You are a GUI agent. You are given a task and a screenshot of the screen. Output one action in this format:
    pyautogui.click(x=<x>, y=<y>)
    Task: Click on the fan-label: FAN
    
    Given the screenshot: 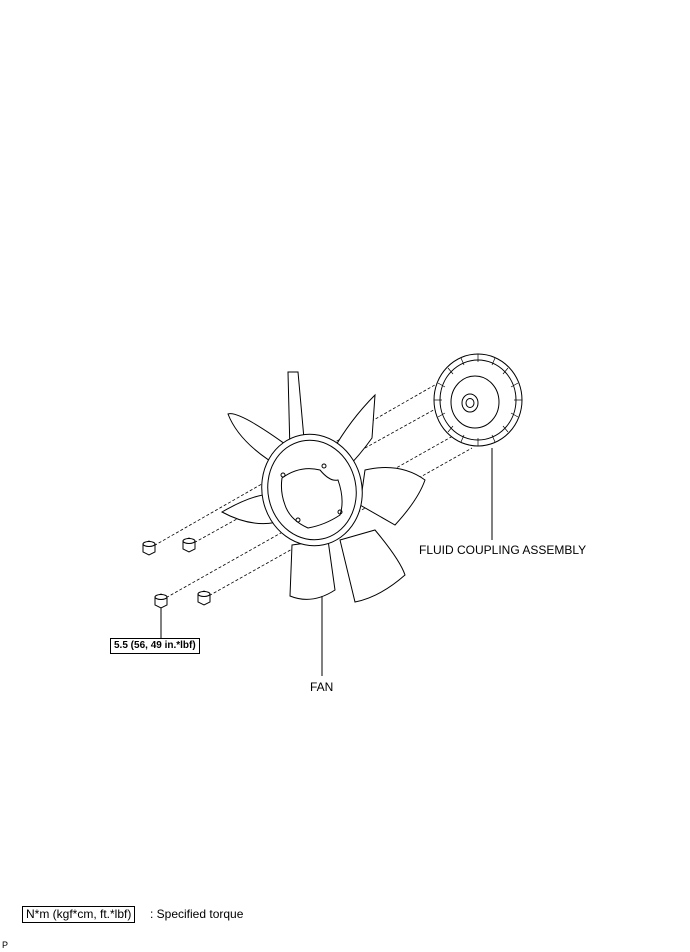 What is the action you would take?
    pyautogui.click(x=322, y=687)
    